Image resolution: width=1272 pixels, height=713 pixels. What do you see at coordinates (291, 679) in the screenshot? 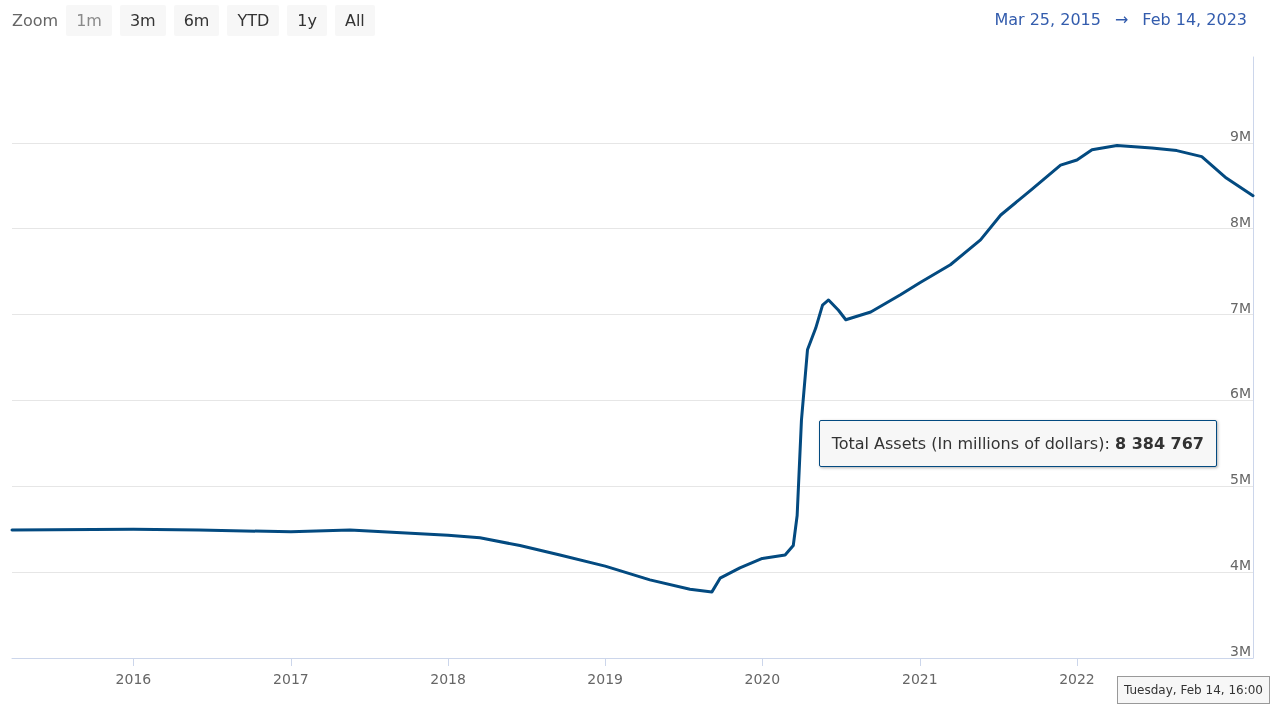
I see `x-tick-label: 2017` at bounding box center [291, 679].